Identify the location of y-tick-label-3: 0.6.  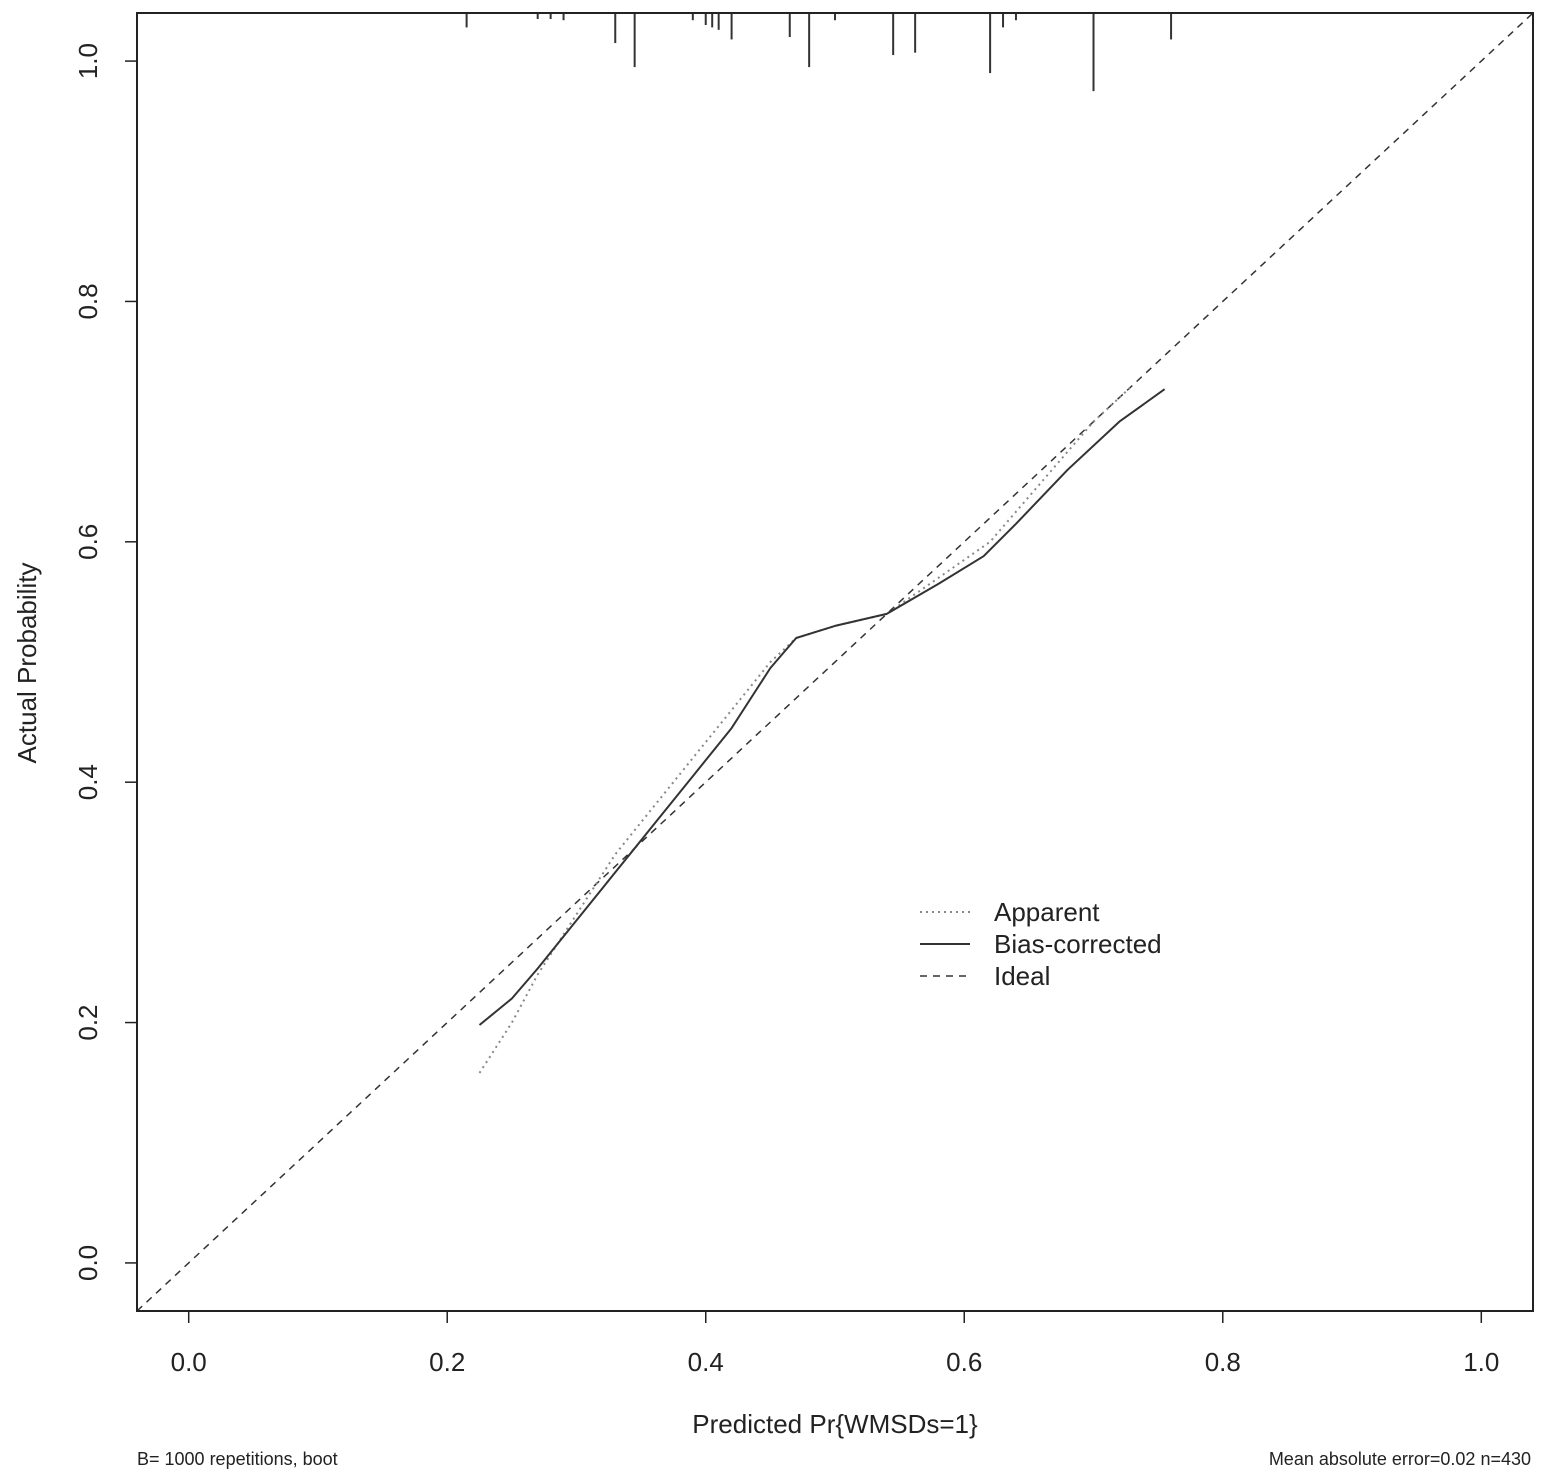
(88, 542).